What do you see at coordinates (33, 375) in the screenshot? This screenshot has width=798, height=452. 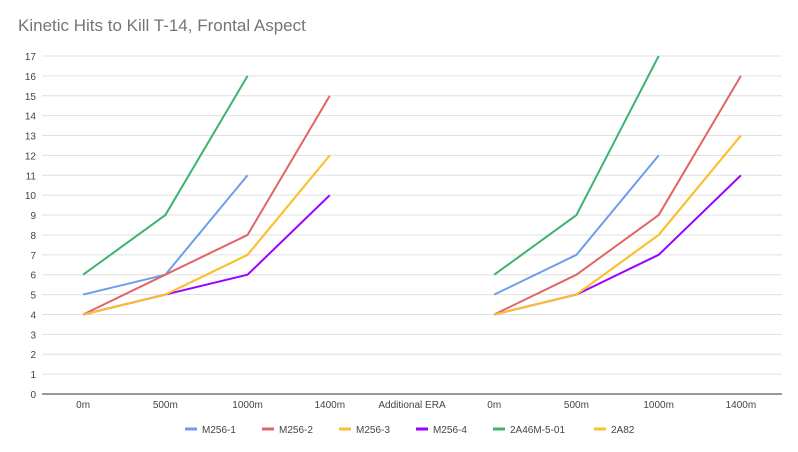 I see `y-tick-label: 1` at bounding box center [33, 375].